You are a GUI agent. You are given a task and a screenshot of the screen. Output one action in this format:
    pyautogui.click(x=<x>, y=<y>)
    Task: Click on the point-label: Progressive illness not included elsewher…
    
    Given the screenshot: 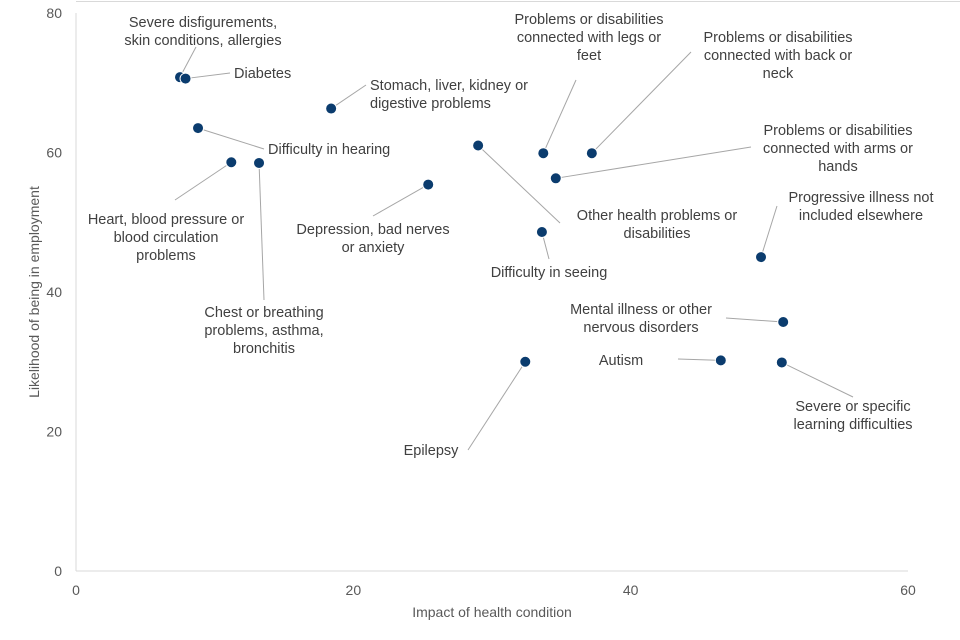 What is the action you would take?
    pyautogui.click(x=860, y=207)
    